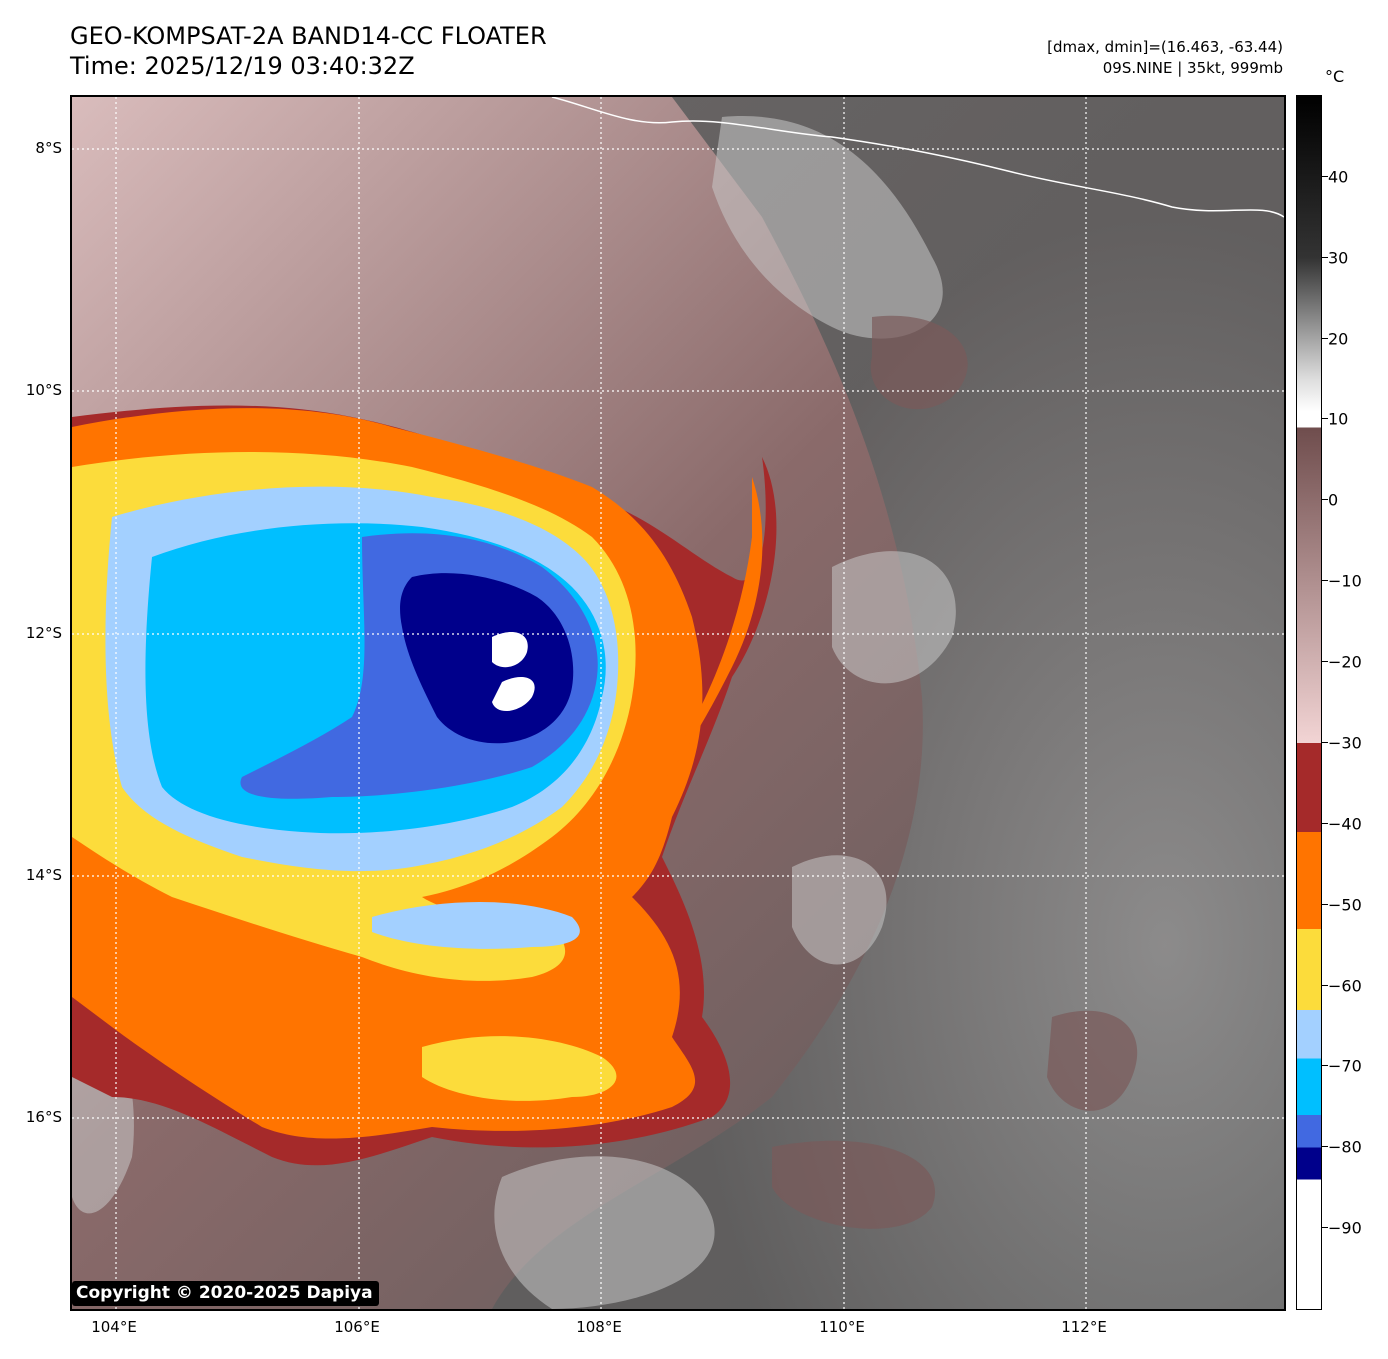 This screenshot has width=1388, height=1359. Describe the element at coordinates (1345, 1066) in the screenshot. I see `colorbar-tick-label: −70` at that location.